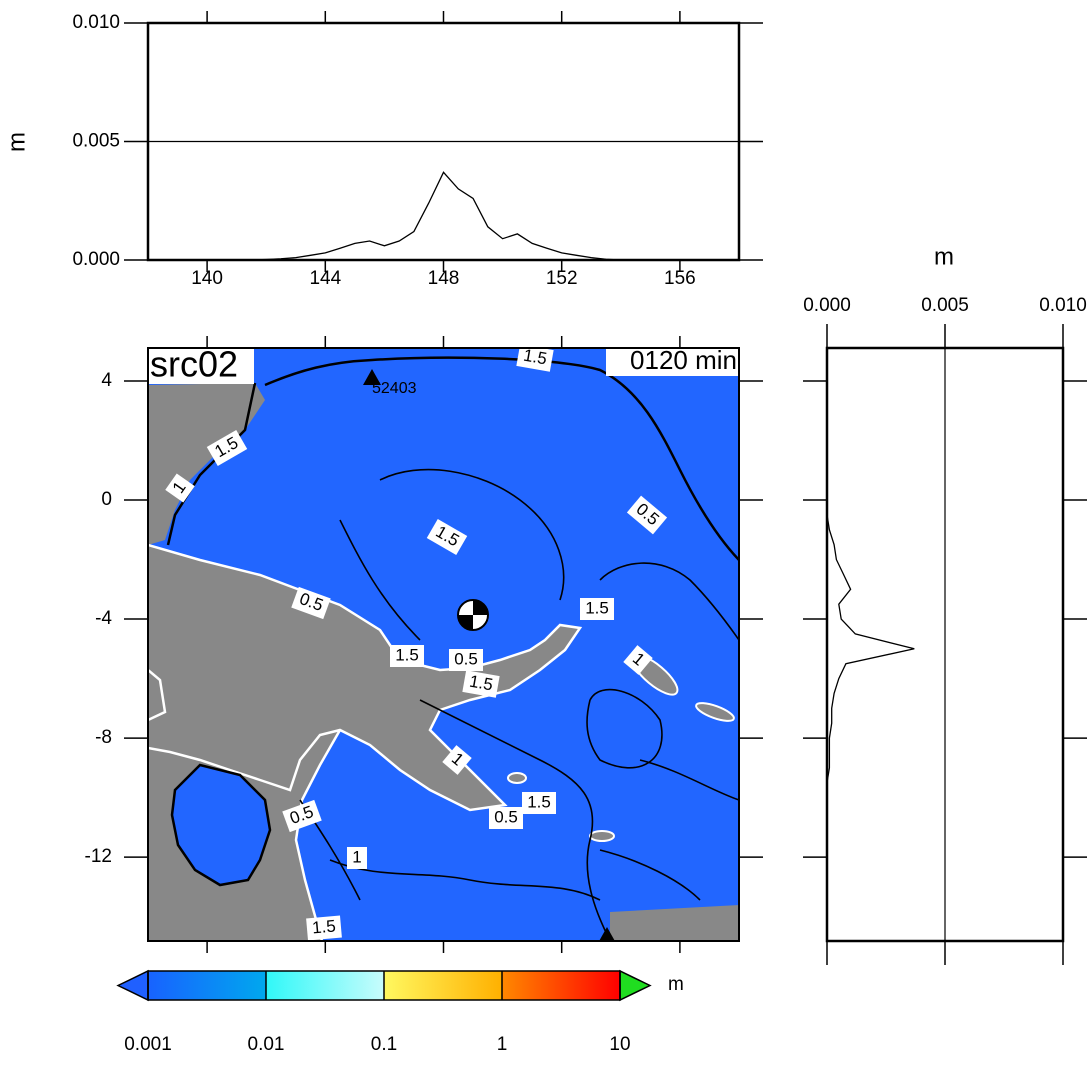  I want to click on colorbar-tick-label: 10, so click(619, 1044).